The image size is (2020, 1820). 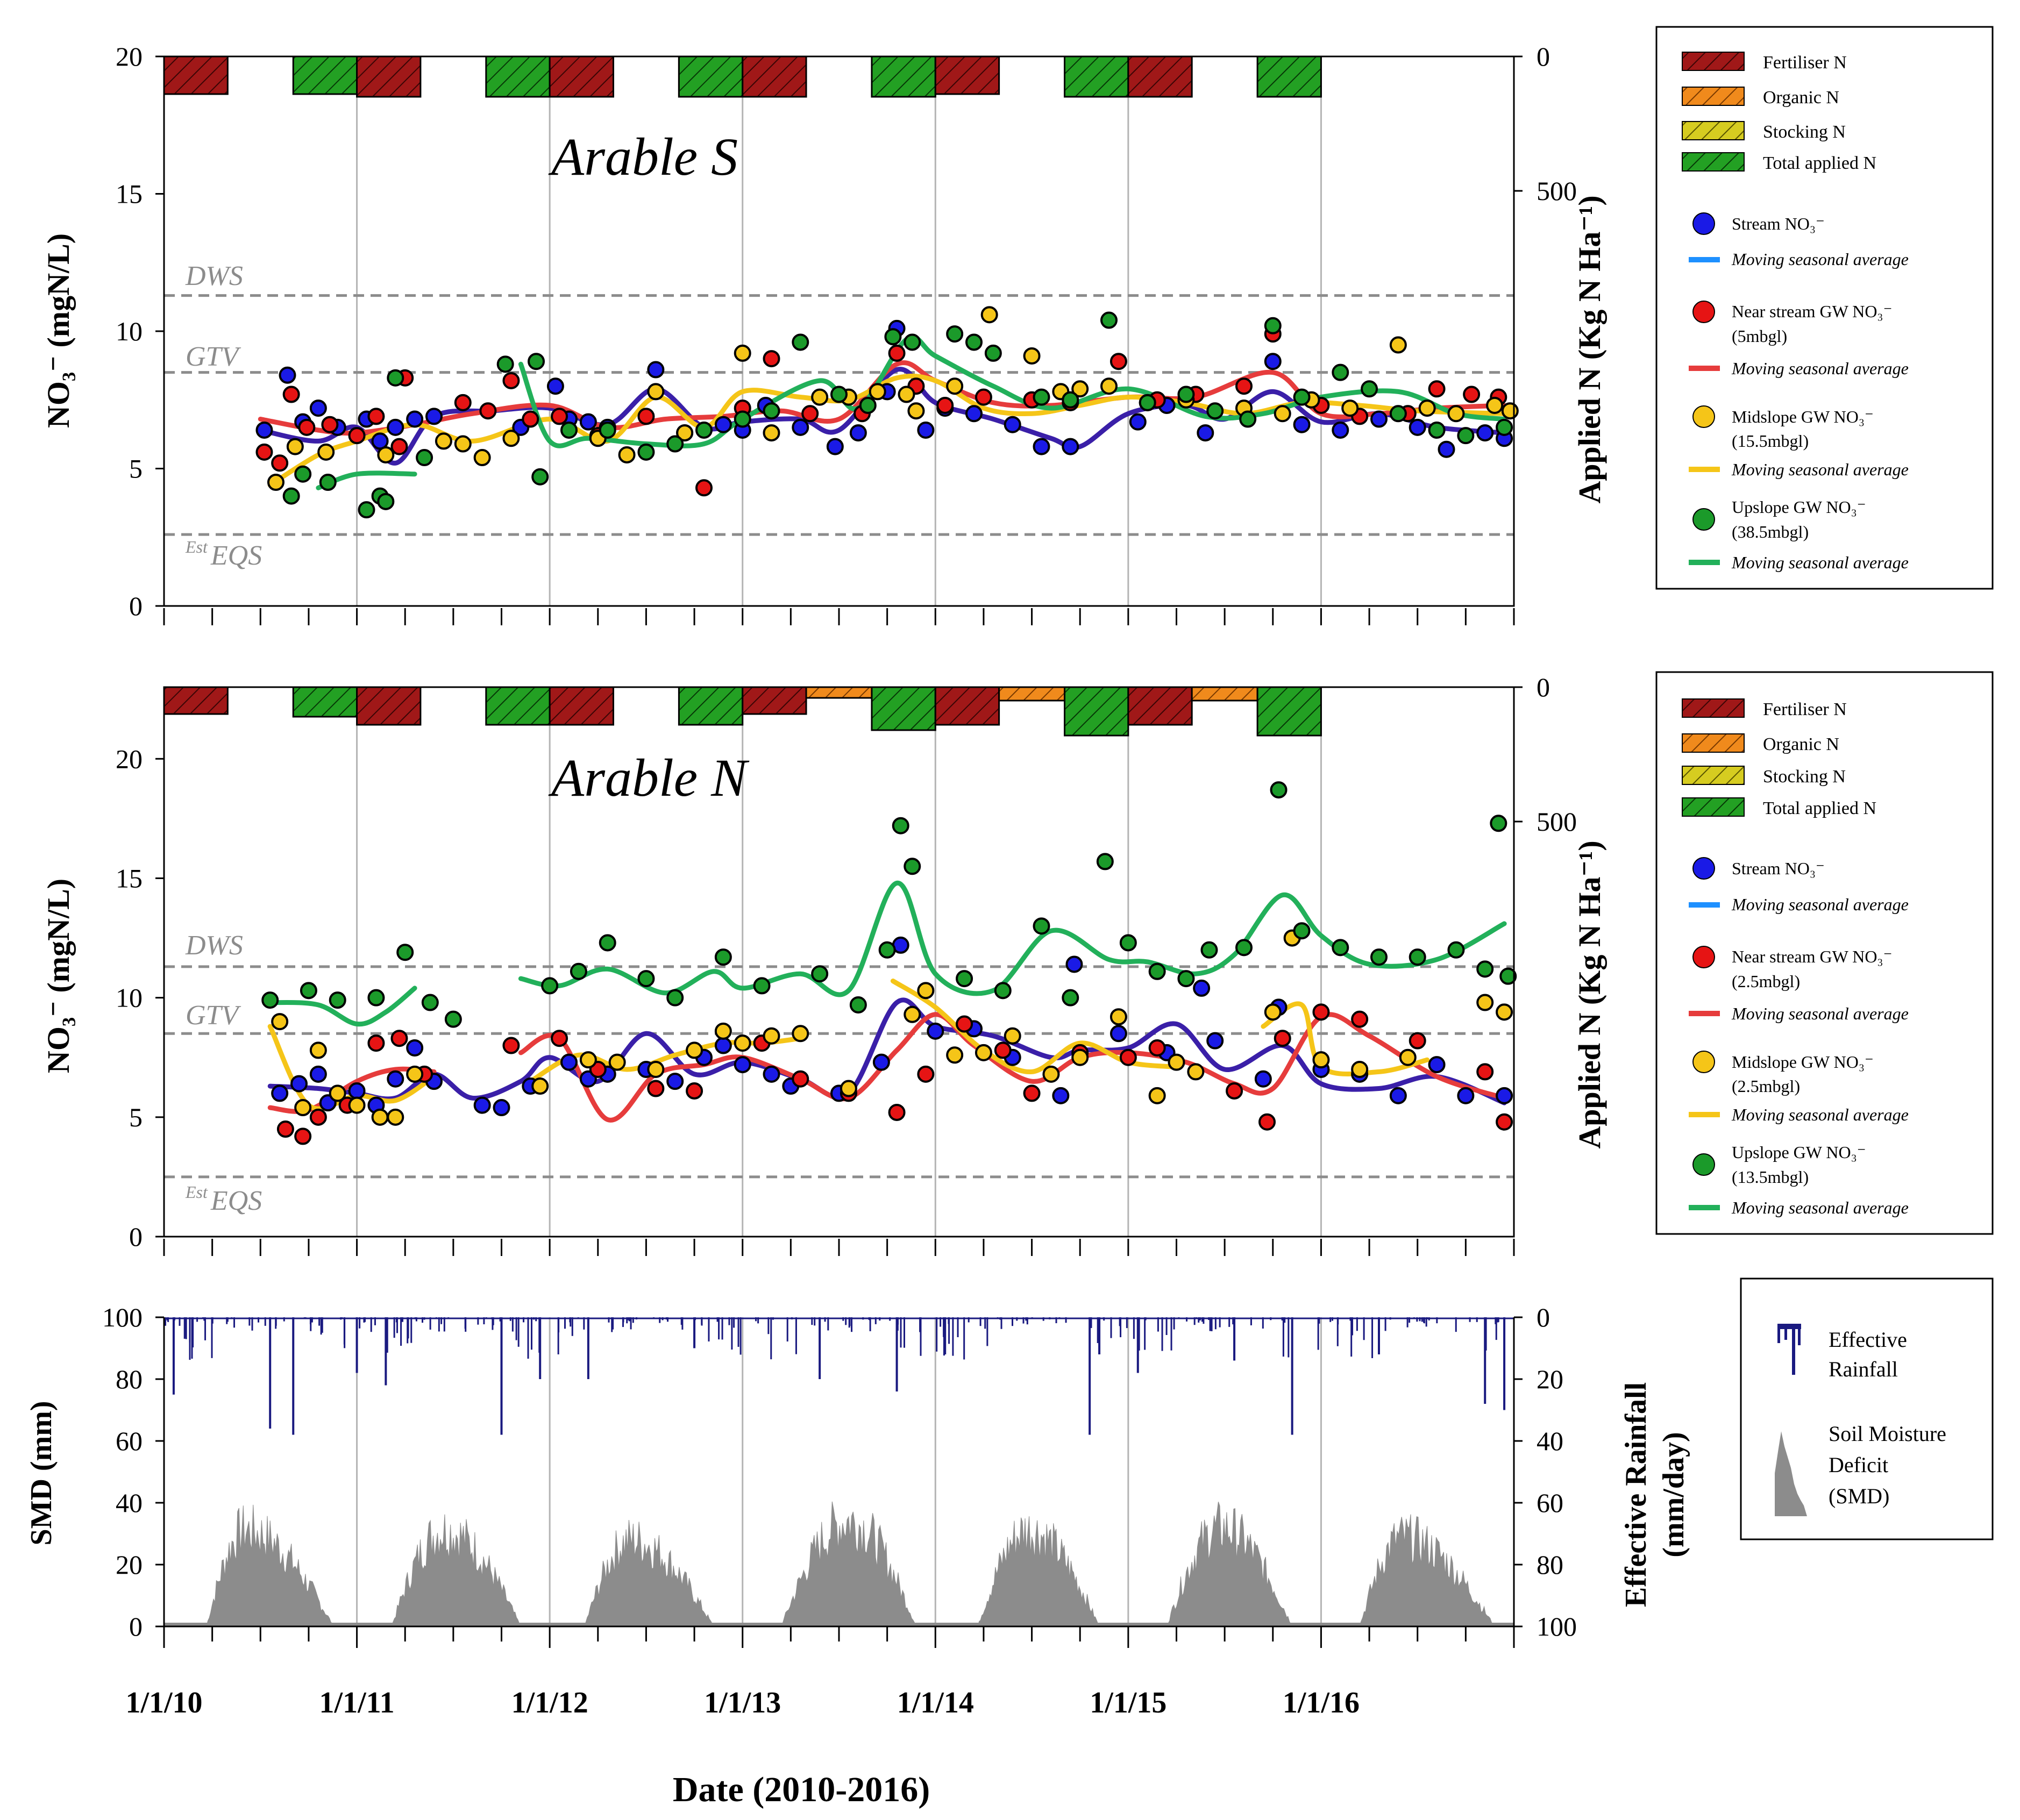 I want to click on y-tick-label: 5, so click(x=136, y=469).